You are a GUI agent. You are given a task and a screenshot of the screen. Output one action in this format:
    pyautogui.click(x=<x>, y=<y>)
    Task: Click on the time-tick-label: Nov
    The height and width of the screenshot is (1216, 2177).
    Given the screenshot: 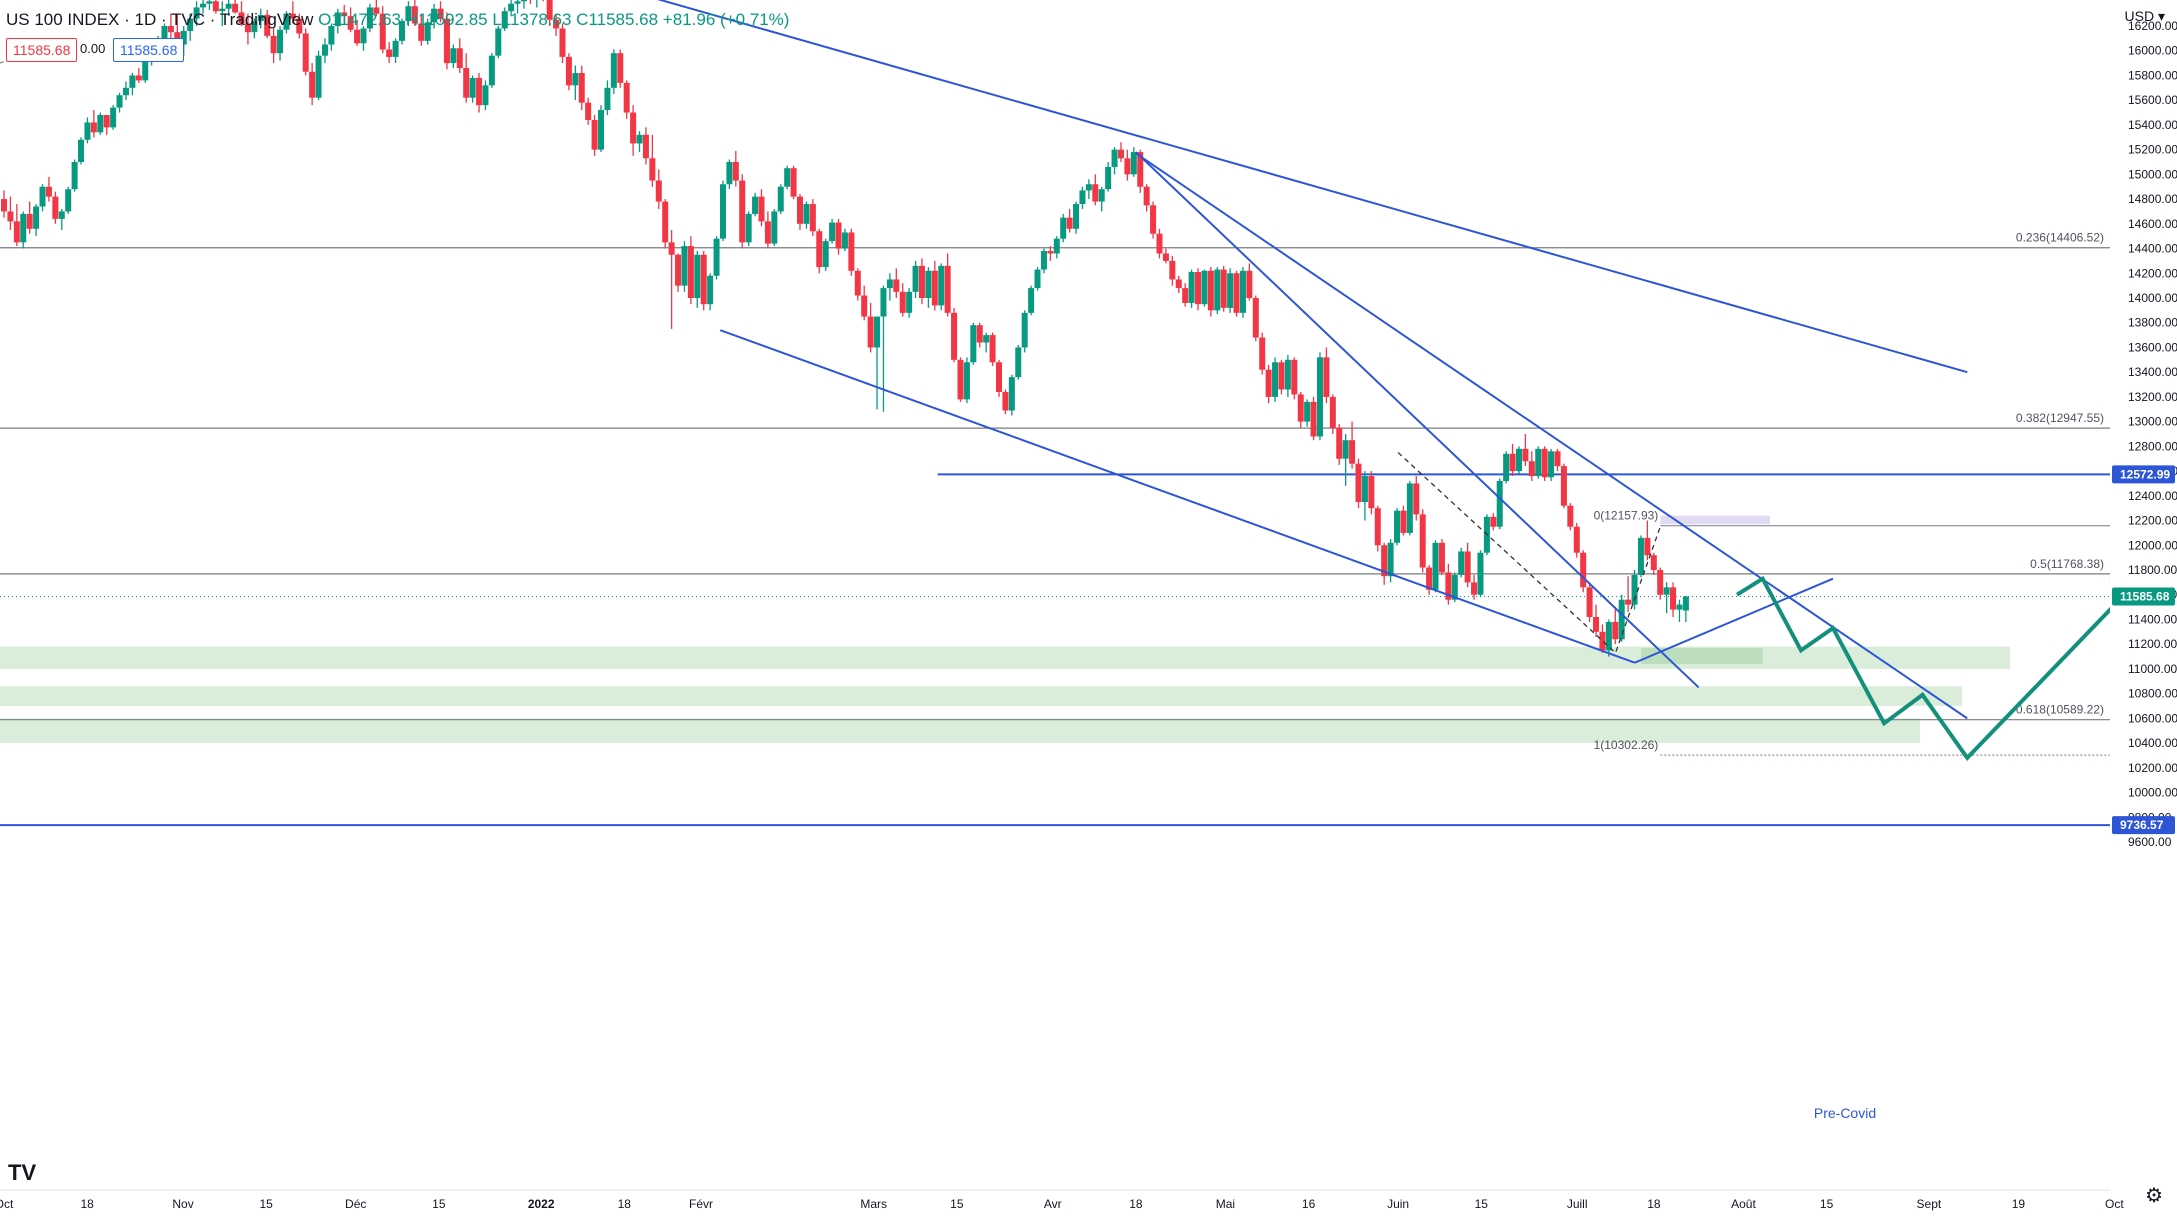 What is the action you would take?
    pyautogui.click(x=182, y=1204)
    